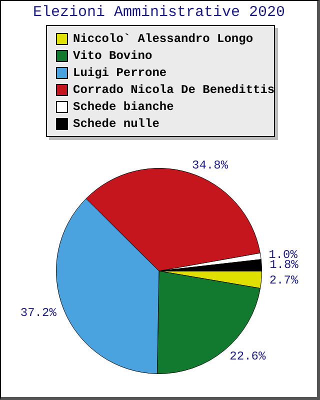 This screenshot has width=320, height=400. What do you see at coordinates (284, 281) in the screenshot?
I see `data-label: 2.7%` at bounding box center [284, 281].